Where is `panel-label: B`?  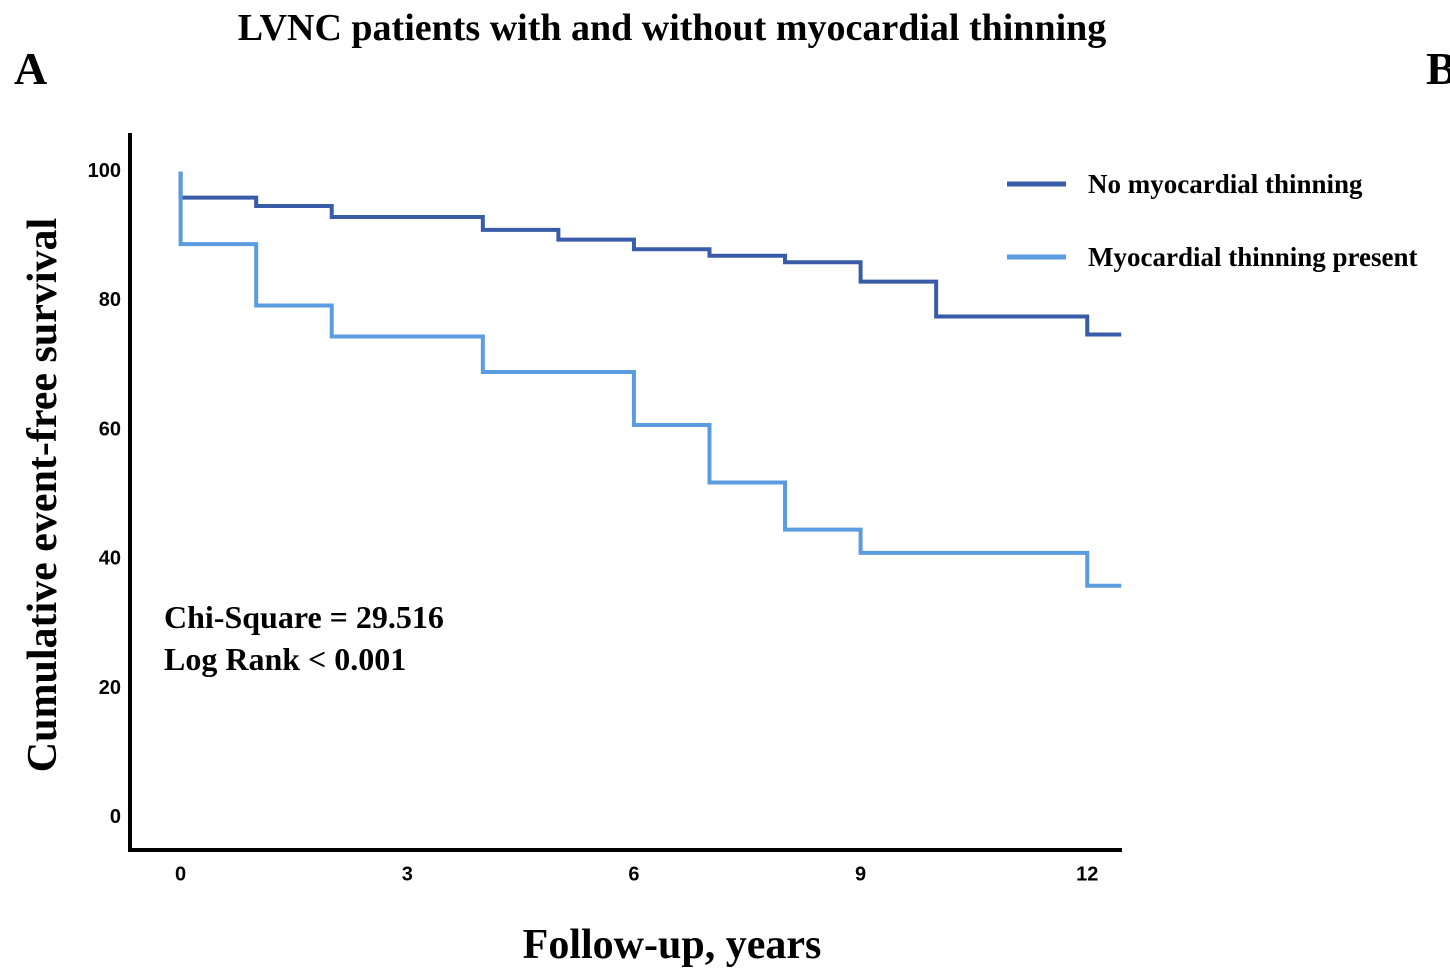
panel-label: B is located at coordinates (1438, 68).